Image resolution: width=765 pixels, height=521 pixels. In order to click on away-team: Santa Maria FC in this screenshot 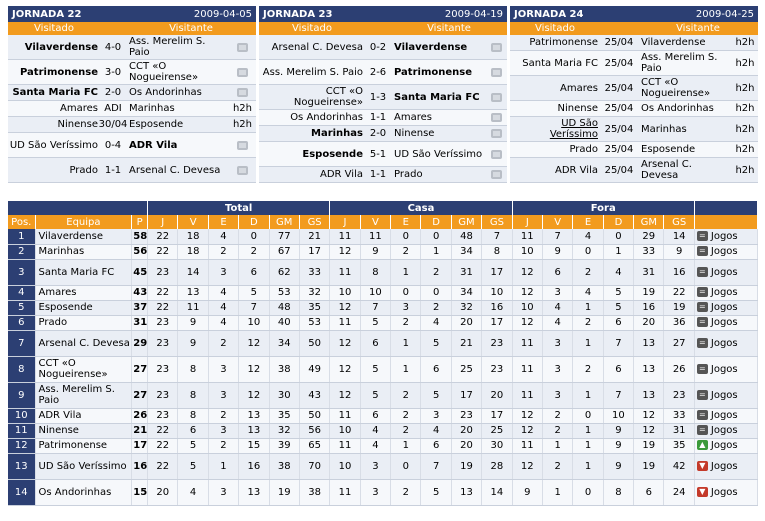, I will do `click(437, 97)`.